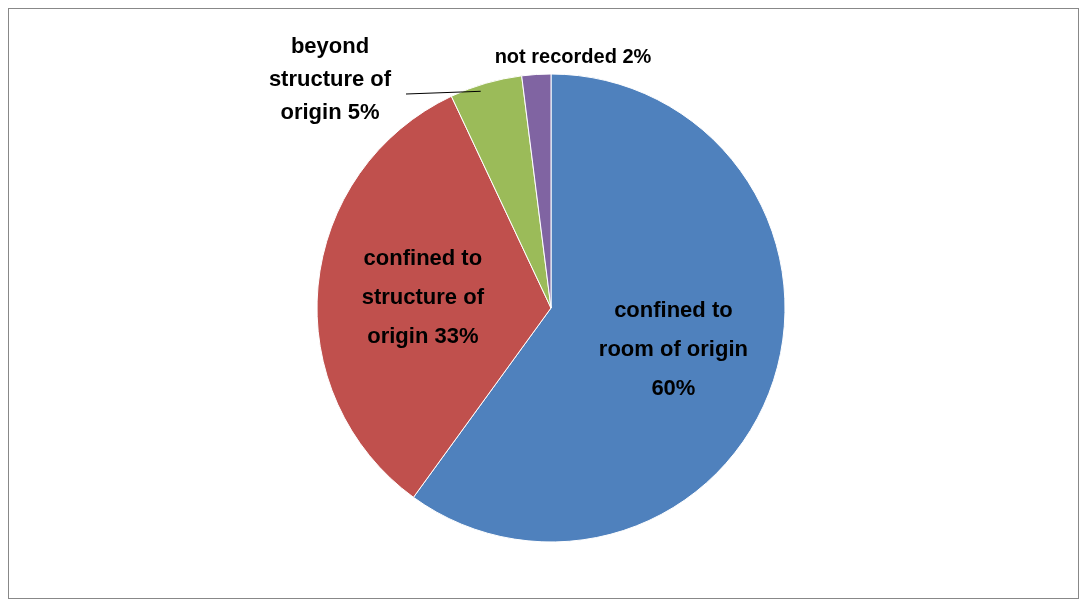 Image resolution: width=1087 pixels, height=607 pixels. Describe the element at coordinates (330, 78) in the screenshot. I see `slice-label: beyond structure of origin 5%` at that location.